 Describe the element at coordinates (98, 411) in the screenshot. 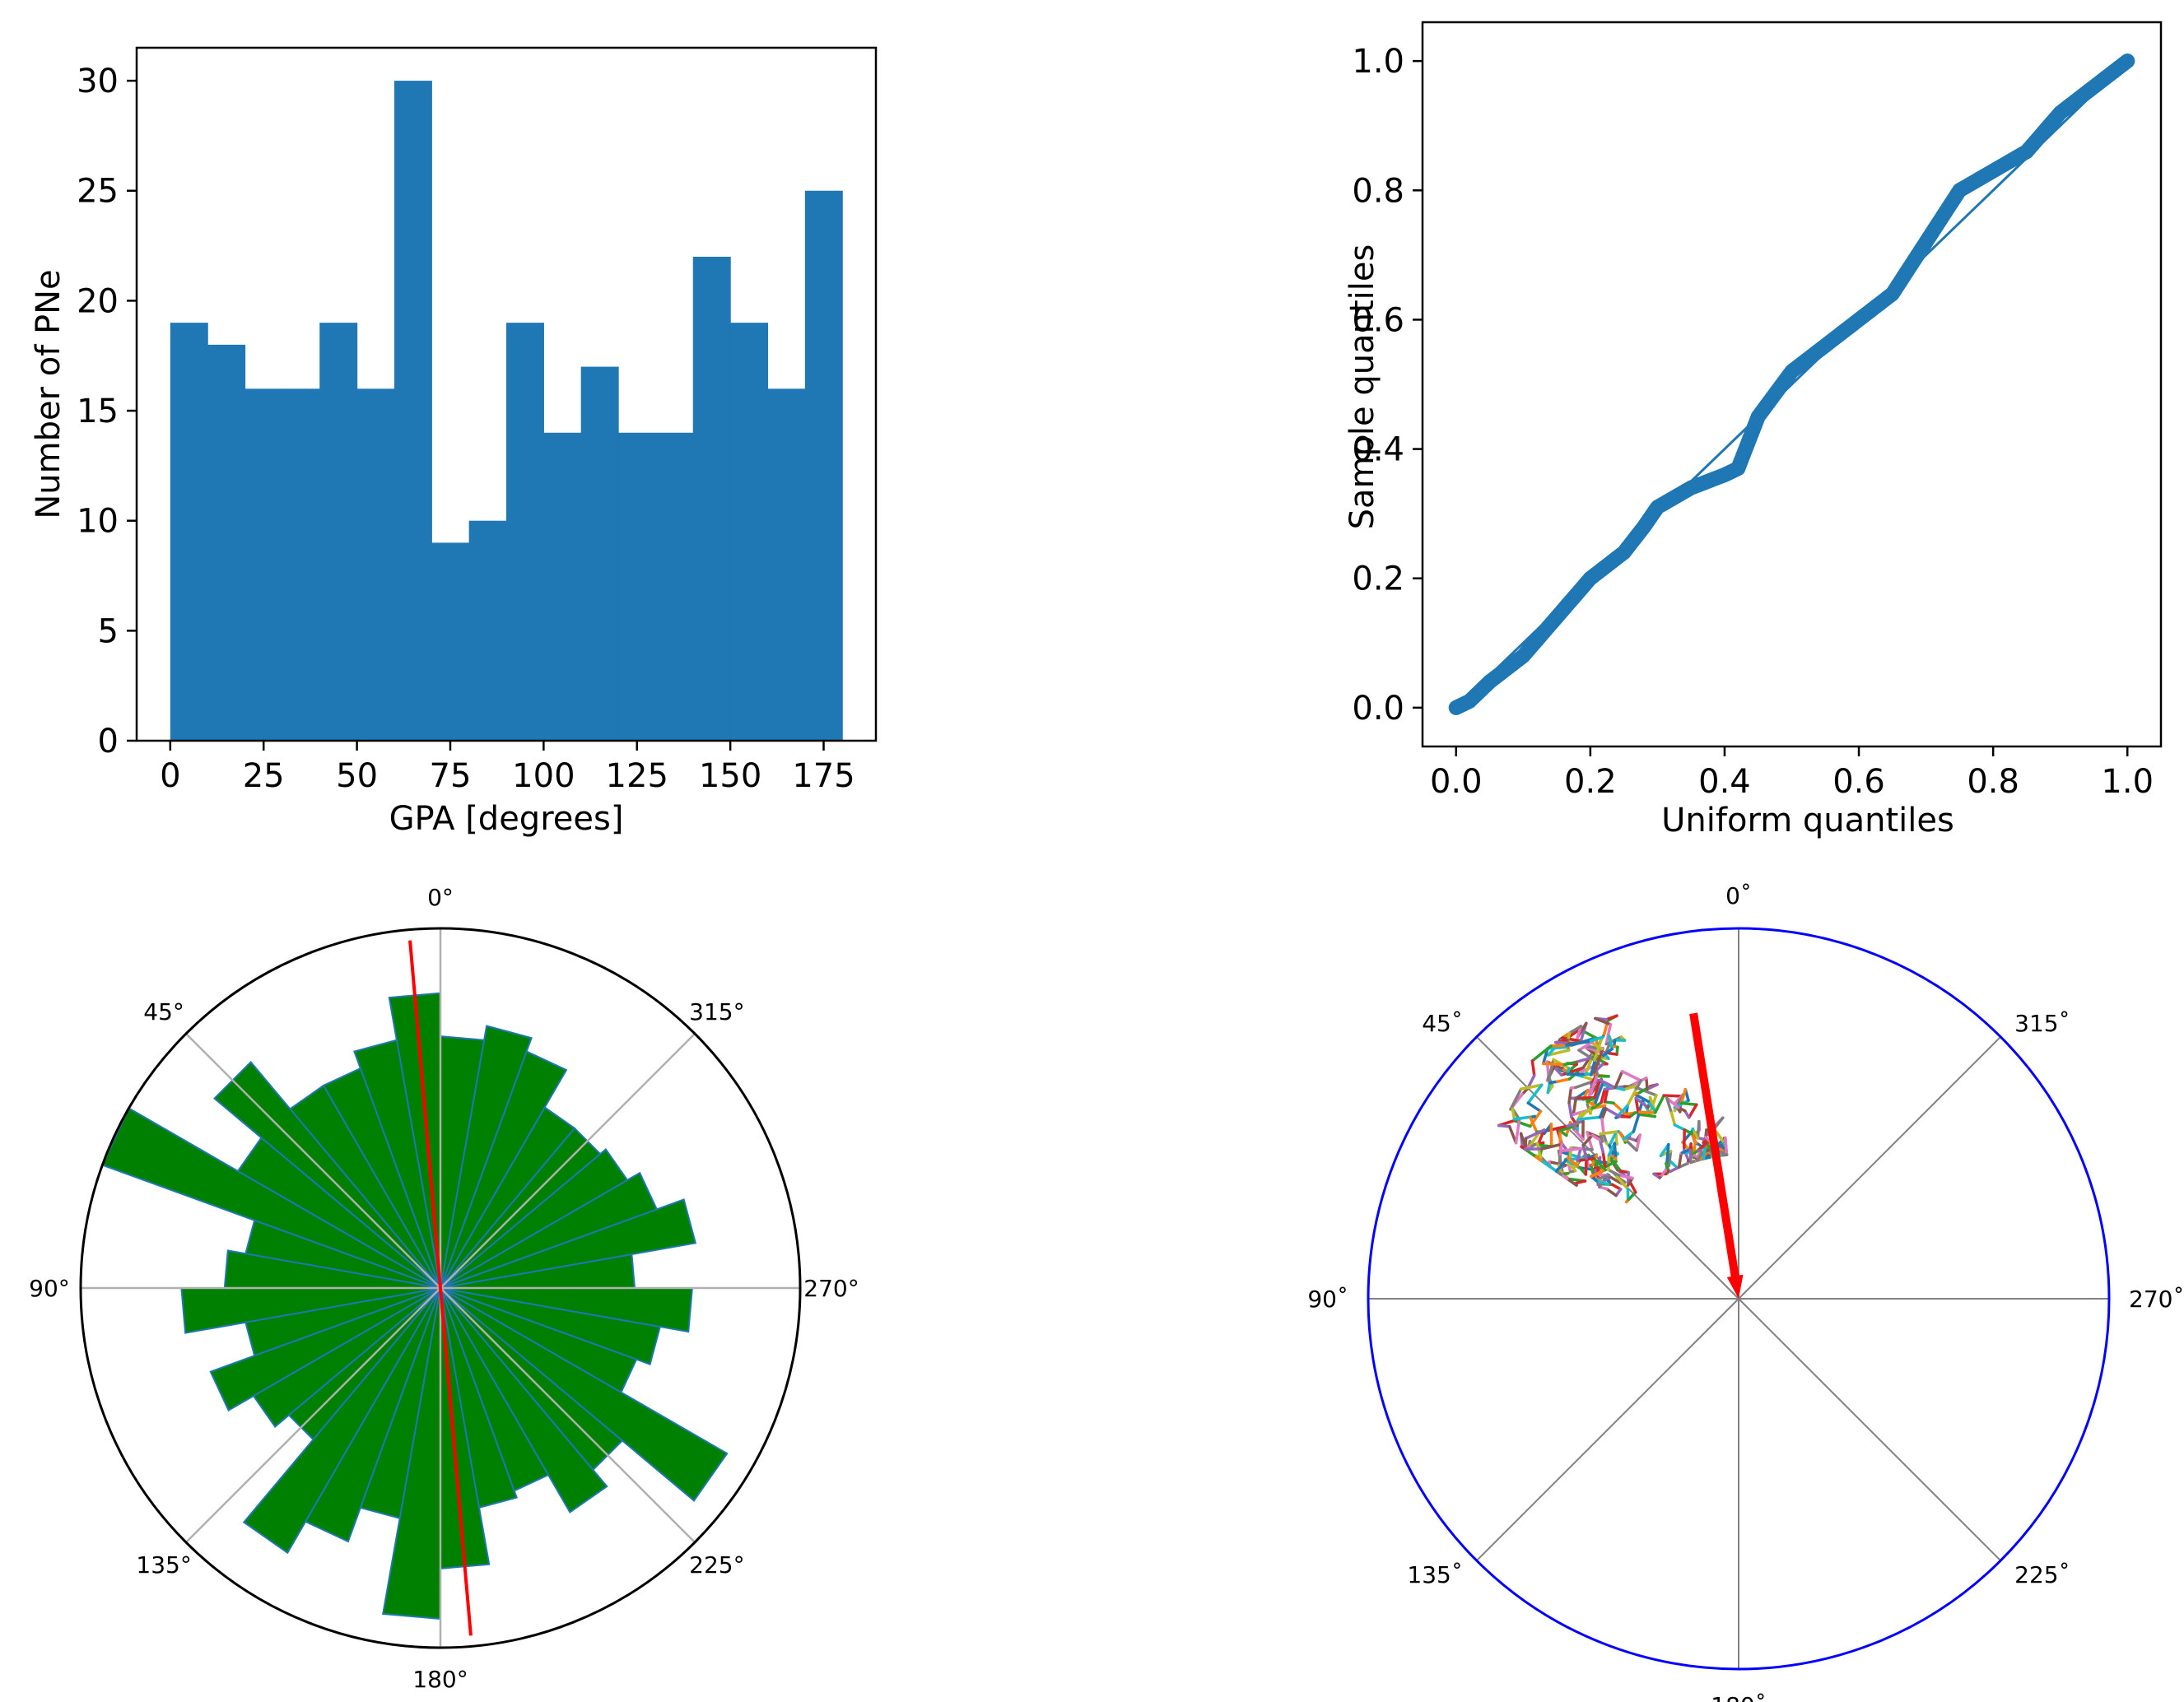

I see `y-tick-label: 15` at that location.